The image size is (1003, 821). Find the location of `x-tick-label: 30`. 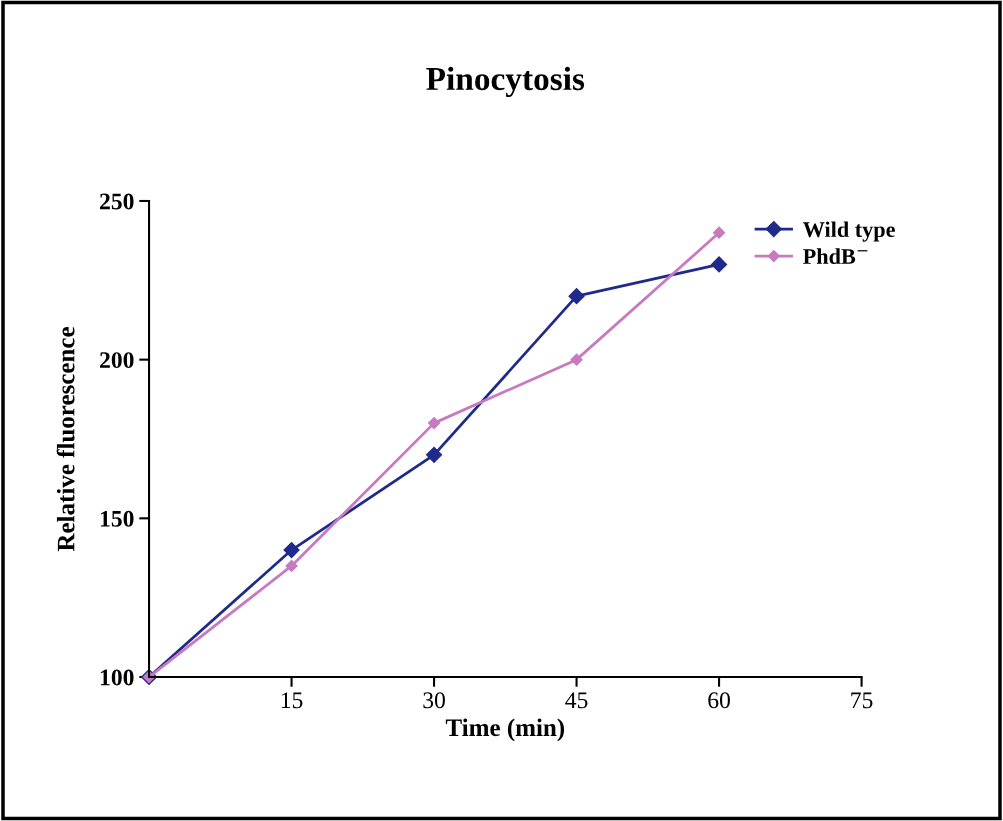

x-tick-label: 30 is located at coordinates (434, 700).